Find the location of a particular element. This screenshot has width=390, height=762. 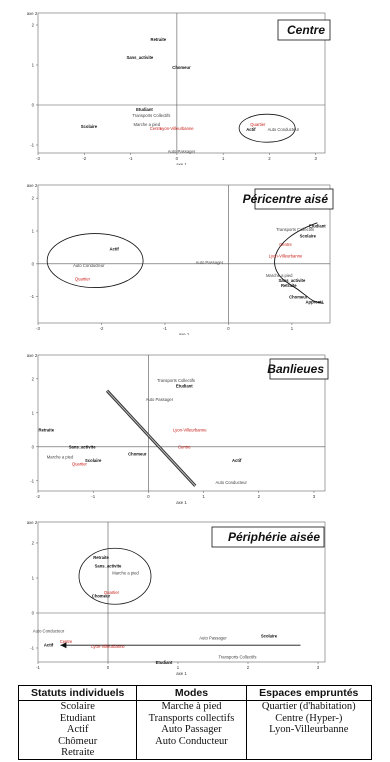

legend-item: Lyon-Villeurbanne is located at coordinates (309, 730).